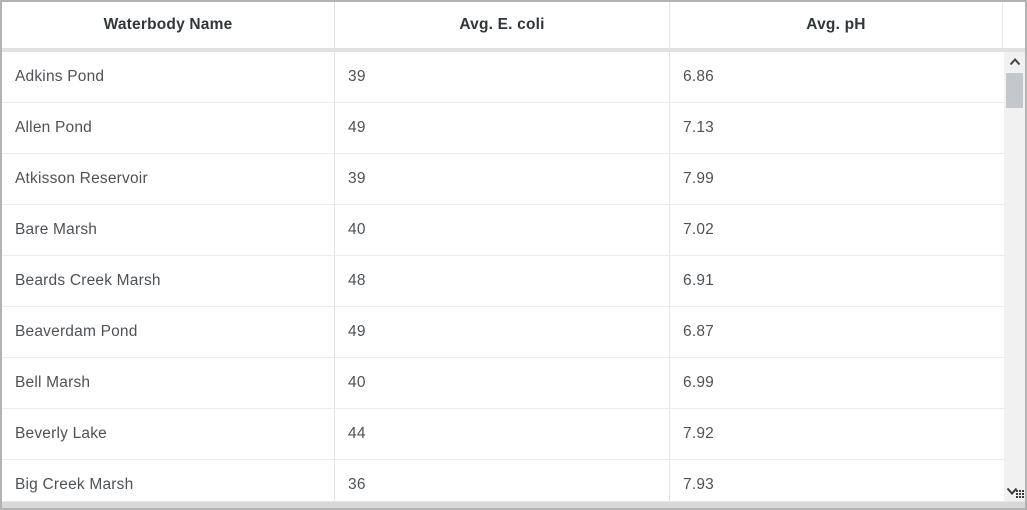 The image size is (1027, 510). I want to click on table-row: Allen Pond 49 7.13, so click(503, 128).